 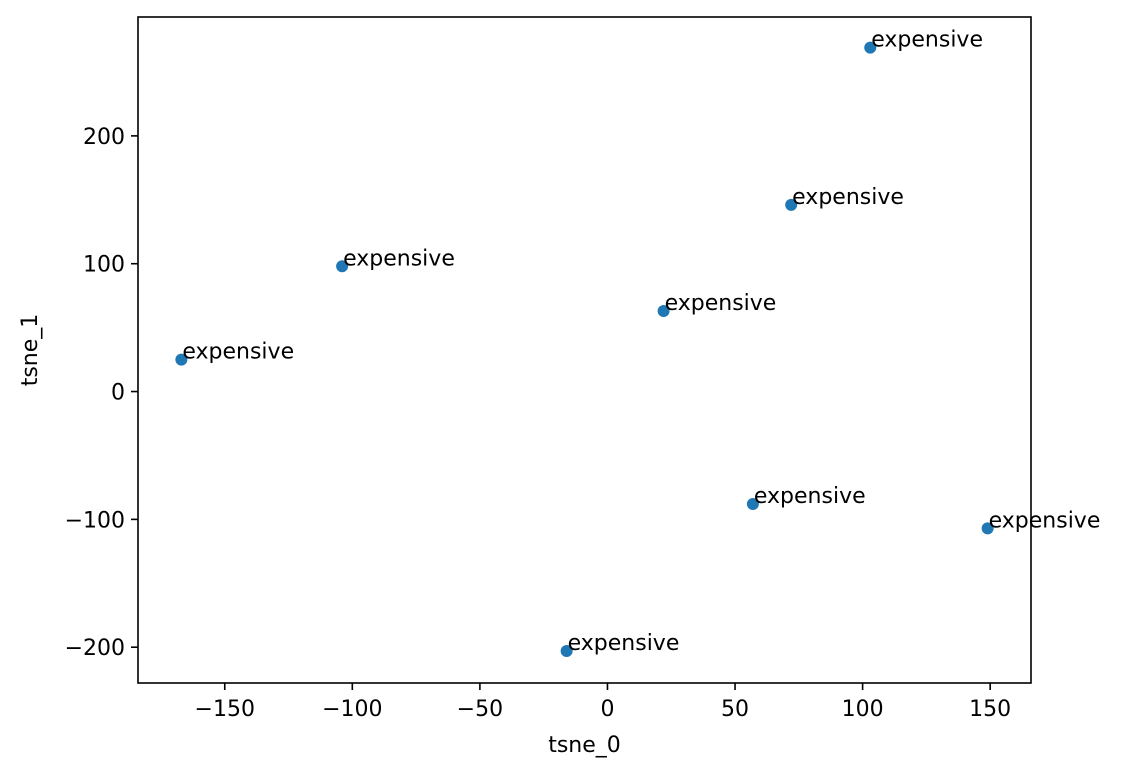 What do you see at coordinates (95, 648) in the screenshot?
I see `y-tick-label: −200` at bounding box center [95, 648].